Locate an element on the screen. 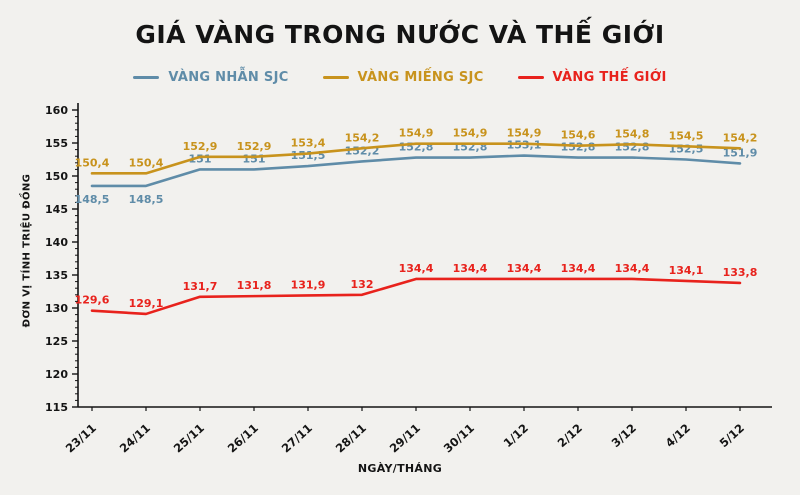 The height and width of the screenshot is (495, 800). data-label: 153,4 is located at coordinates (308, 143).